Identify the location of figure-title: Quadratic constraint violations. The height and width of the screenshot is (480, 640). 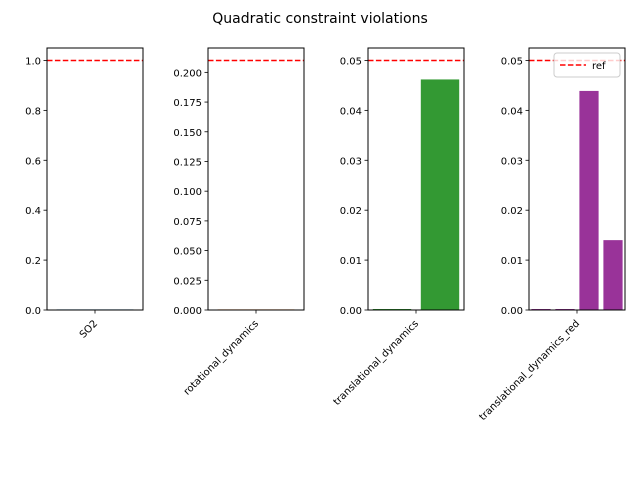
(320, 19).